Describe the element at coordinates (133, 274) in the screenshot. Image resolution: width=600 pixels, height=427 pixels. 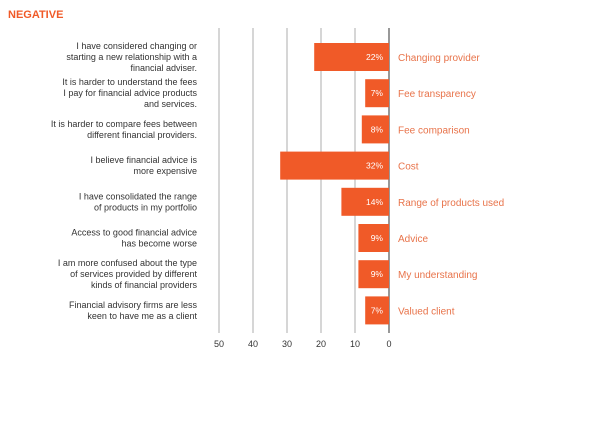
I see `statement-text: of services provided by different` at that location.